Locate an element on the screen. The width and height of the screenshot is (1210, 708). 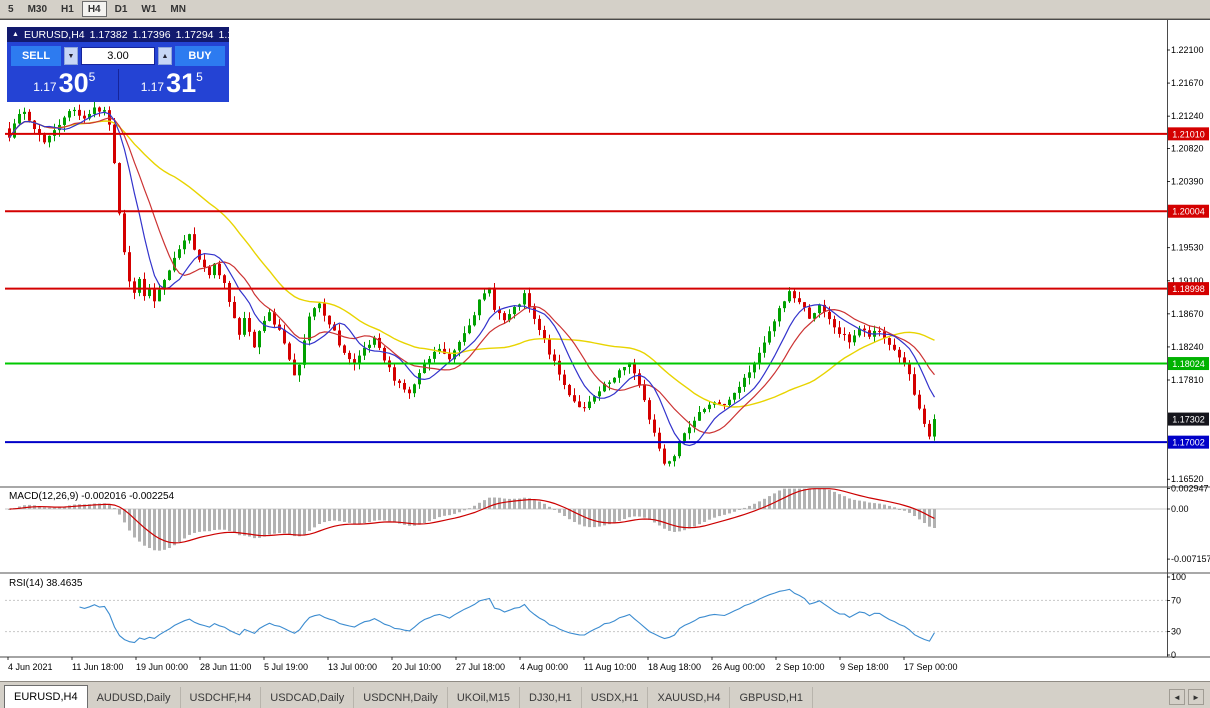
svg-text: 0.00 is located at coordinates (1180, 509).